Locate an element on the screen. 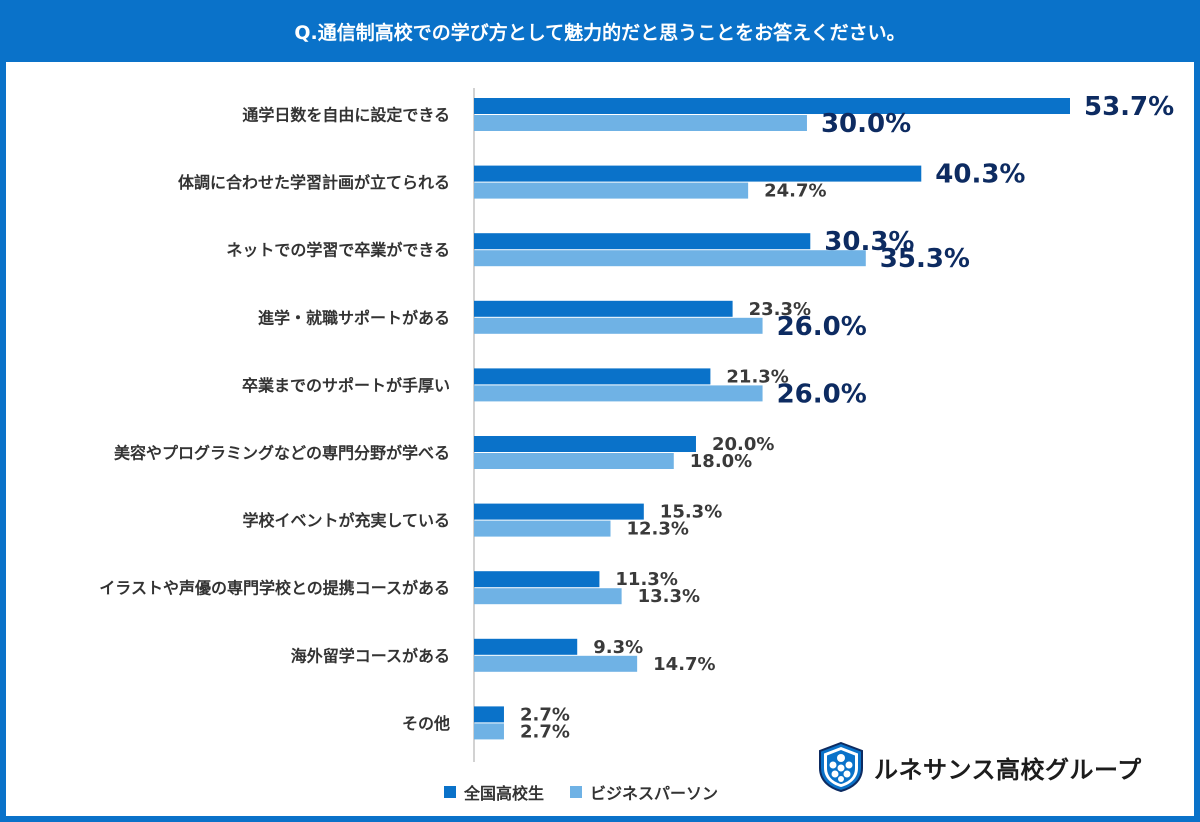 This screenshot has height=822, width=1200. brand-logo: ルネサンス高校グループ is located at coordinates (980, 767).